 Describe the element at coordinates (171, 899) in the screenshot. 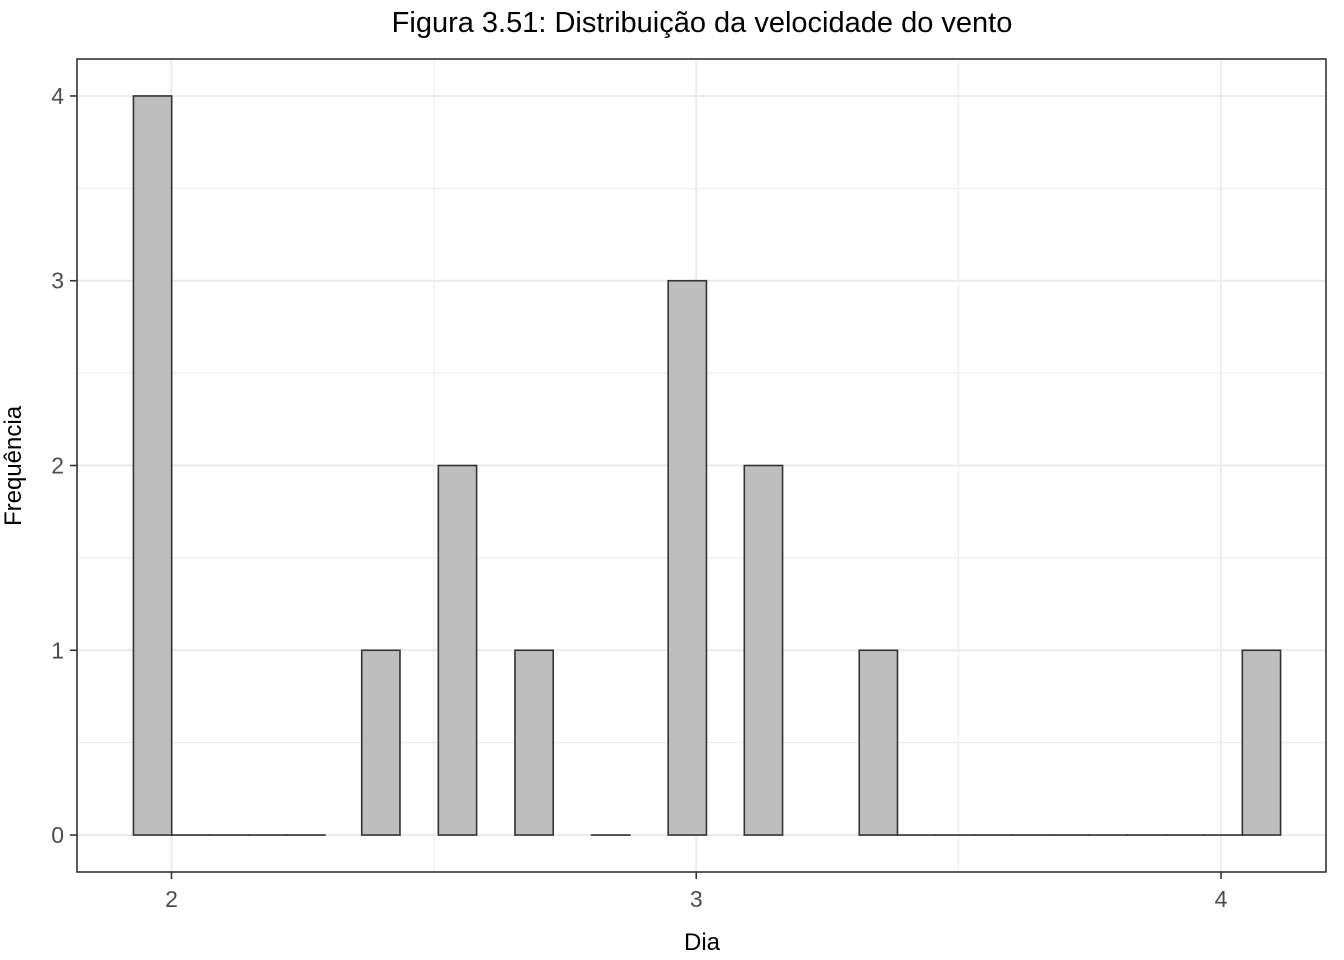

I see `x-tick-label: 2` at that location.